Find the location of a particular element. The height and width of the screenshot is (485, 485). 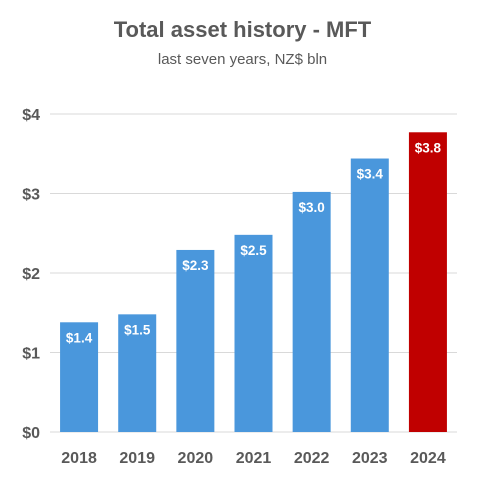

bar-2023 is located at coordinates (369, 295).